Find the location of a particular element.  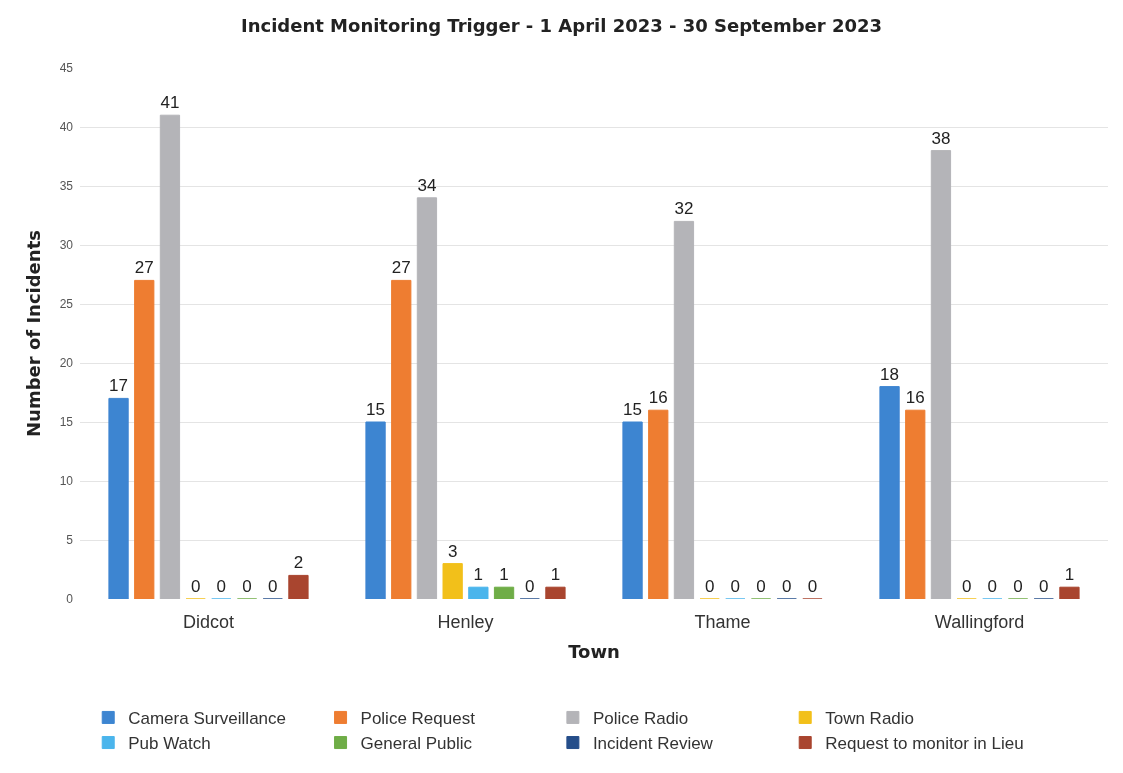

x-axis-title: Town is located at coordinates (594, 652).